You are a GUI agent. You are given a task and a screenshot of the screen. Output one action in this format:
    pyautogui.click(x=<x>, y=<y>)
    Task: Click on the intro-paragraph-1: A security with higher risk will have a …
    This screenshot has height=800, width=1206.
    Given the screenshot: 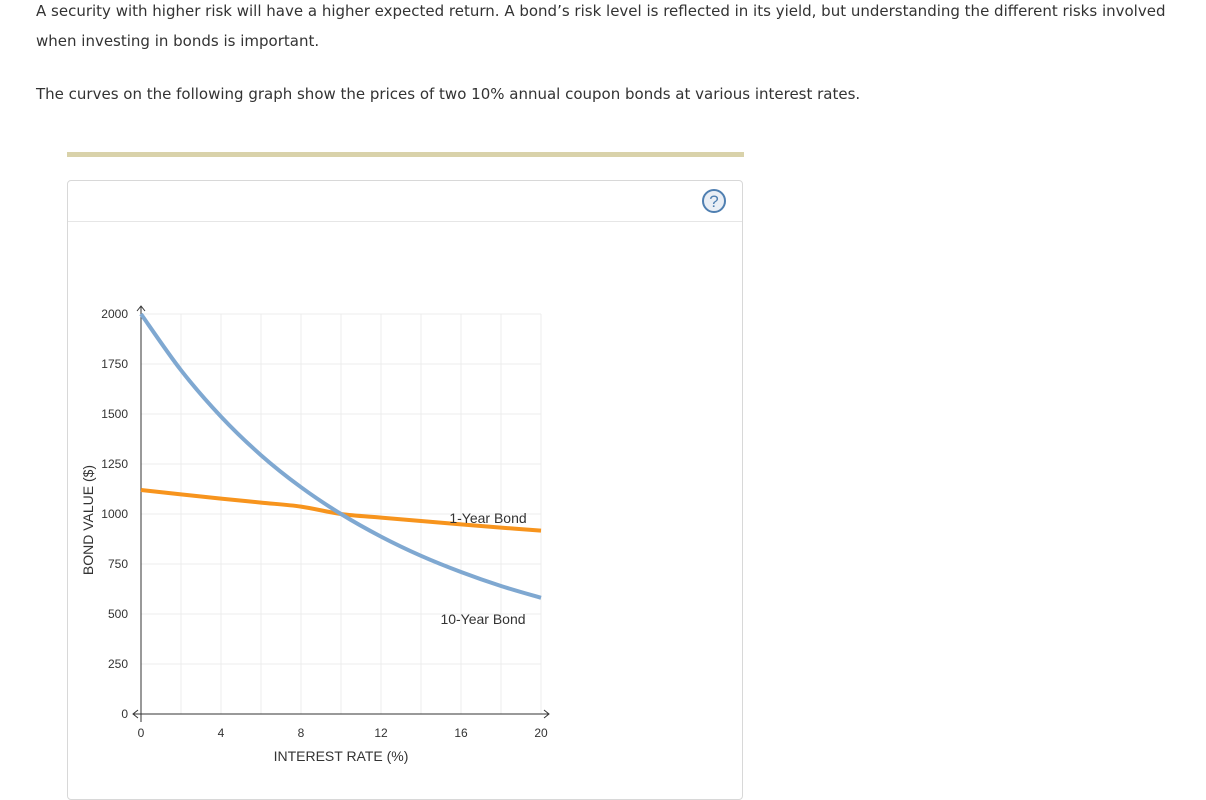 What is the action you would take?
    pyautogui.click(x=601, y=26)
    